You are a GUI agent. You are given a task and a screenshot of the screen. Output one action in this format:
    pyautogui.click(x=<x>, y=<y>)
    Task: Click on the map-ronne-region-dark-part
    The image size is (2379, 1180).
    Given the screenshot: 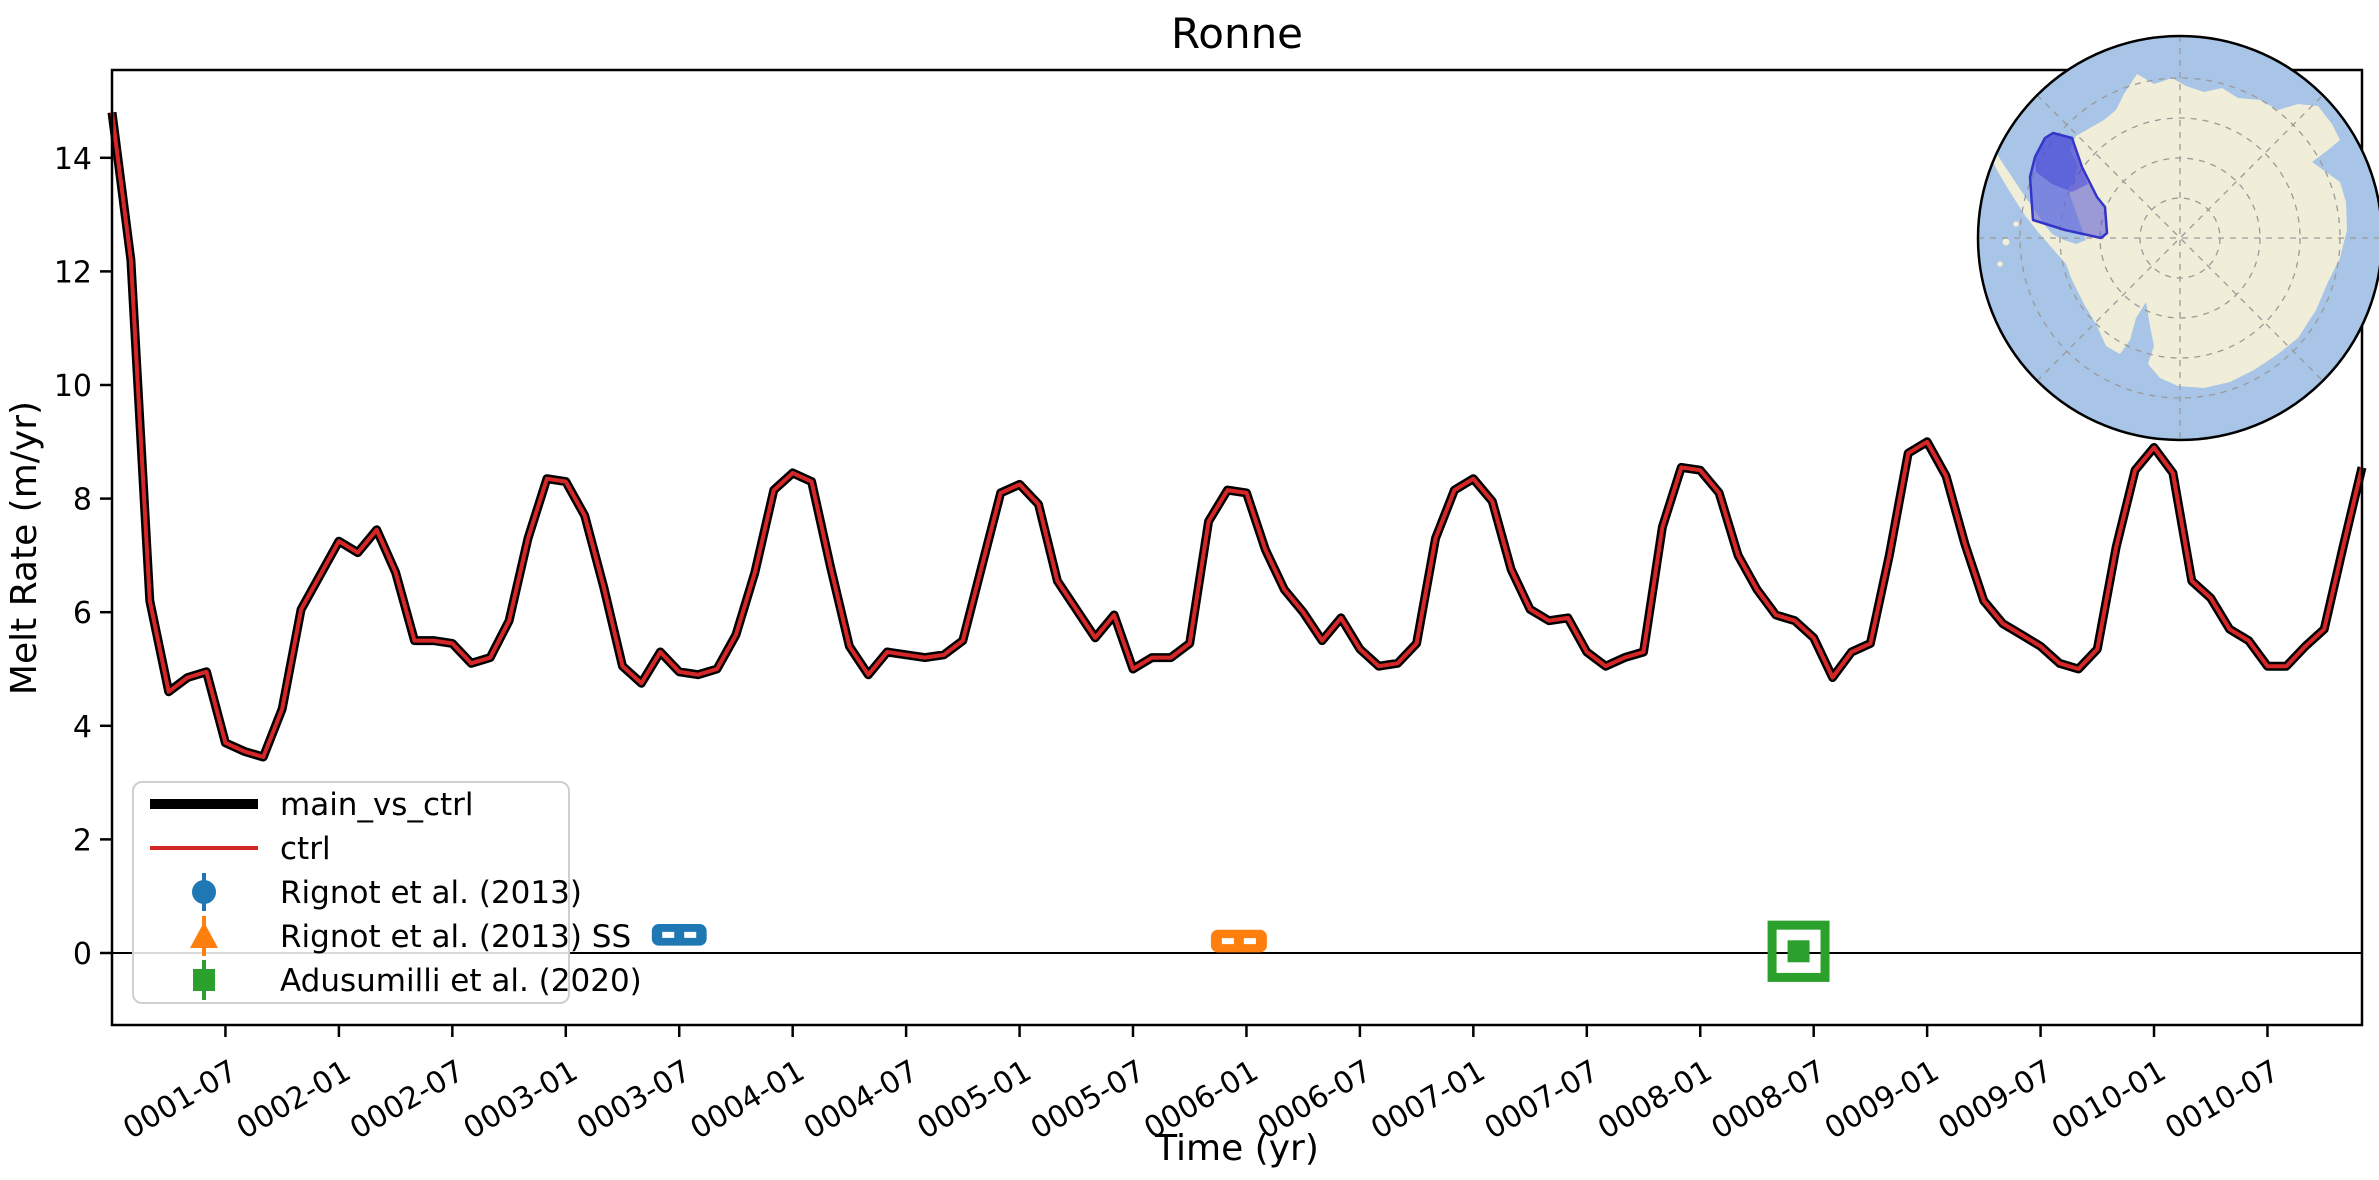 What is the action you would take?
    pyautogui.click(x=2061, y=162)
    